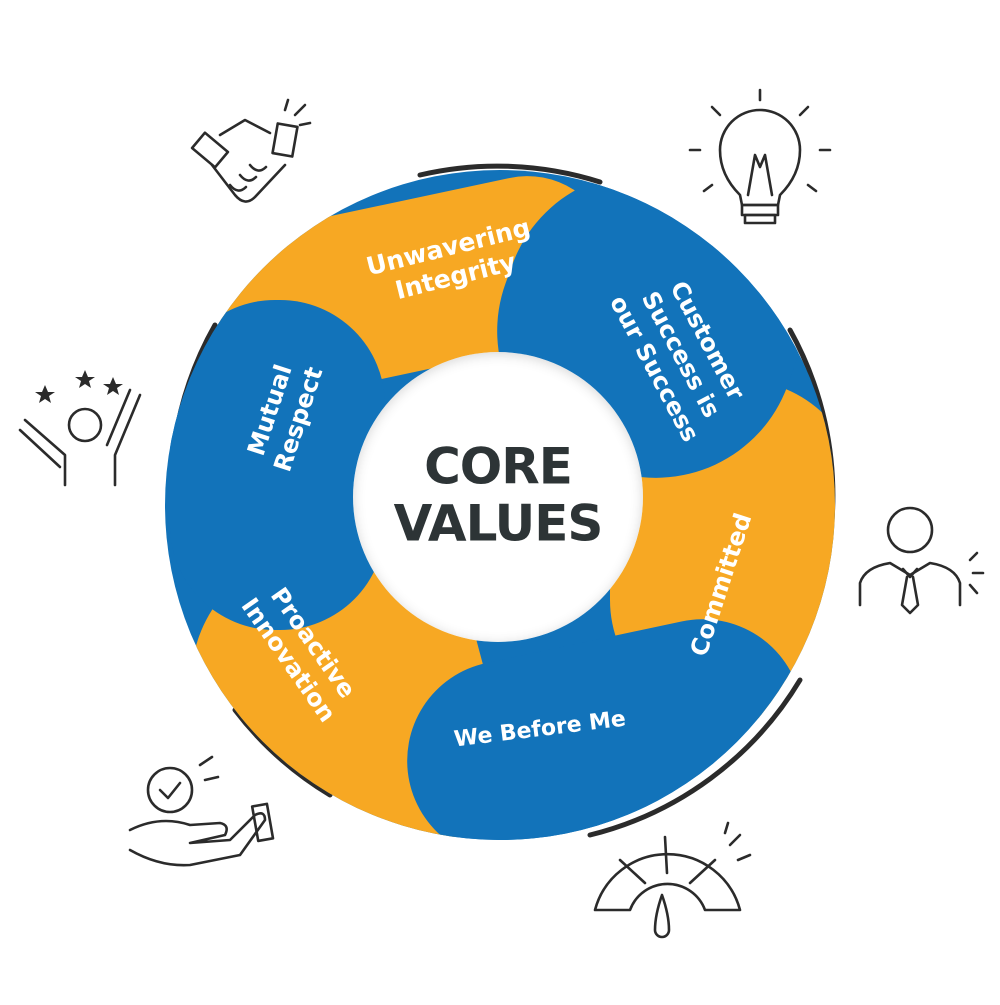 The image size is (1000, 1005). What do you see at coordinates (921, 560) in the screenshot?
I see `businessman-icon` at bounding box center [921, 560].